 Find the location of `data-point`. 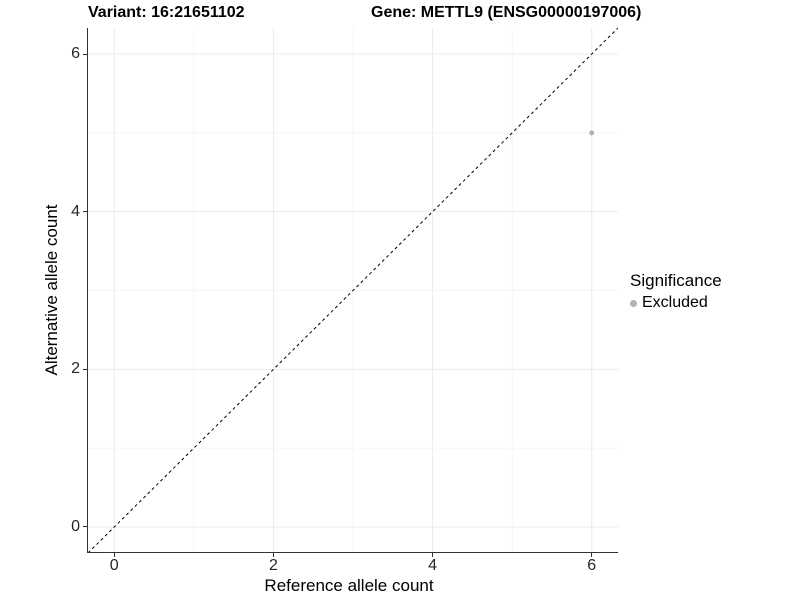

data-point is located at coordinates (592, 133).